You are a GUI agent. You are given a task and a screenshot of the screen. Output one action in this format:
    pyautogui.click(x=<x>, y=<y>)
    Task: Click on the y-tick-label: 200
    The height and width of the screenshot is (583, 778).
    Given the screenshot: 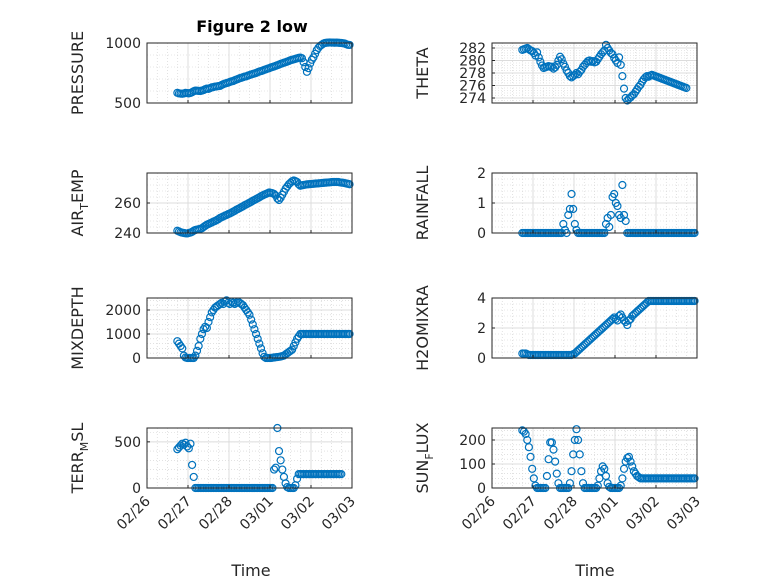 What is the action you would take?
    pyautogui.click(x=472, y=441)
    